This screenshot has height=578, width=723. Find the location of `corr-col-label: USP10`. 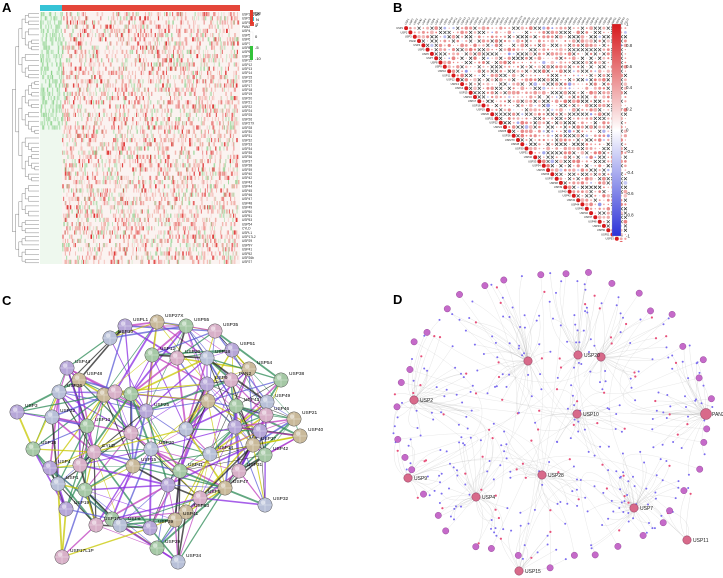

corr-col-label: USP10 is located at coordinates (450, 21).